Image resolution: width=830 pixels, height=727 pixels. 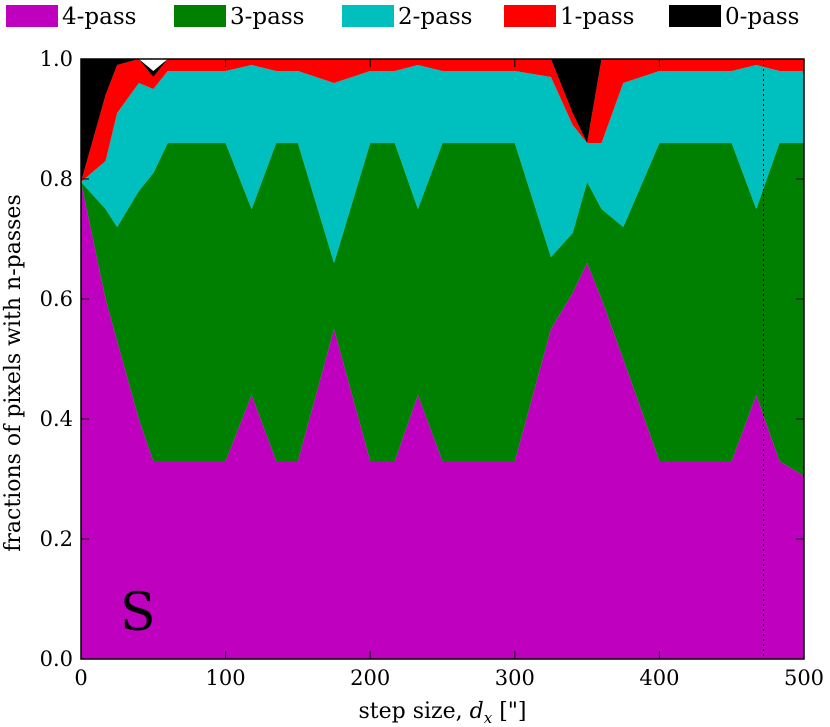 What do you see at coordinates (488, 718) in the screenshot?
I see `x-axis-label-subscript: x` at bounding box center [488, 718].